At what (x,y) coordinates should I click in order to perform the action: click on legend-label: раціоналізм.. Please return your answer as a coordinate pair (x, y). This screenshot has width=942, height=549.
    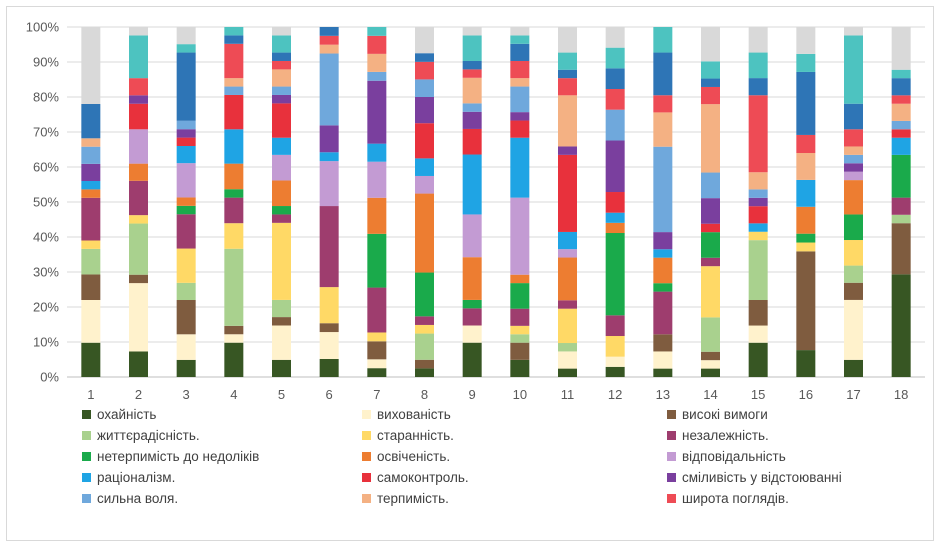
    Looking at the image, I should click on (136, 477).